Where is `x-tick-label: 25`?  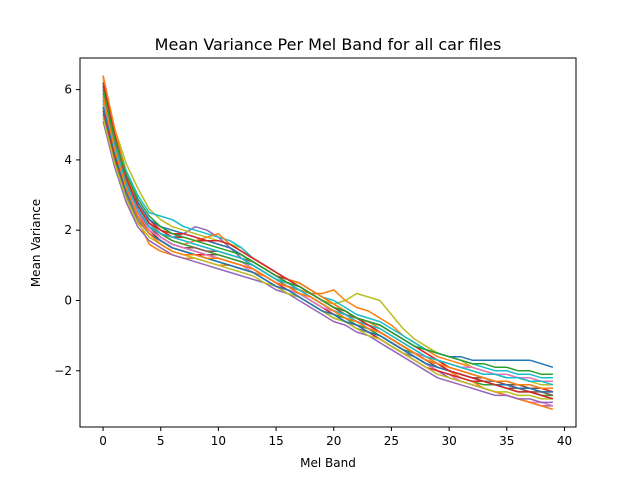 x-tick-label: 25 is located at coordinates (391, 441).